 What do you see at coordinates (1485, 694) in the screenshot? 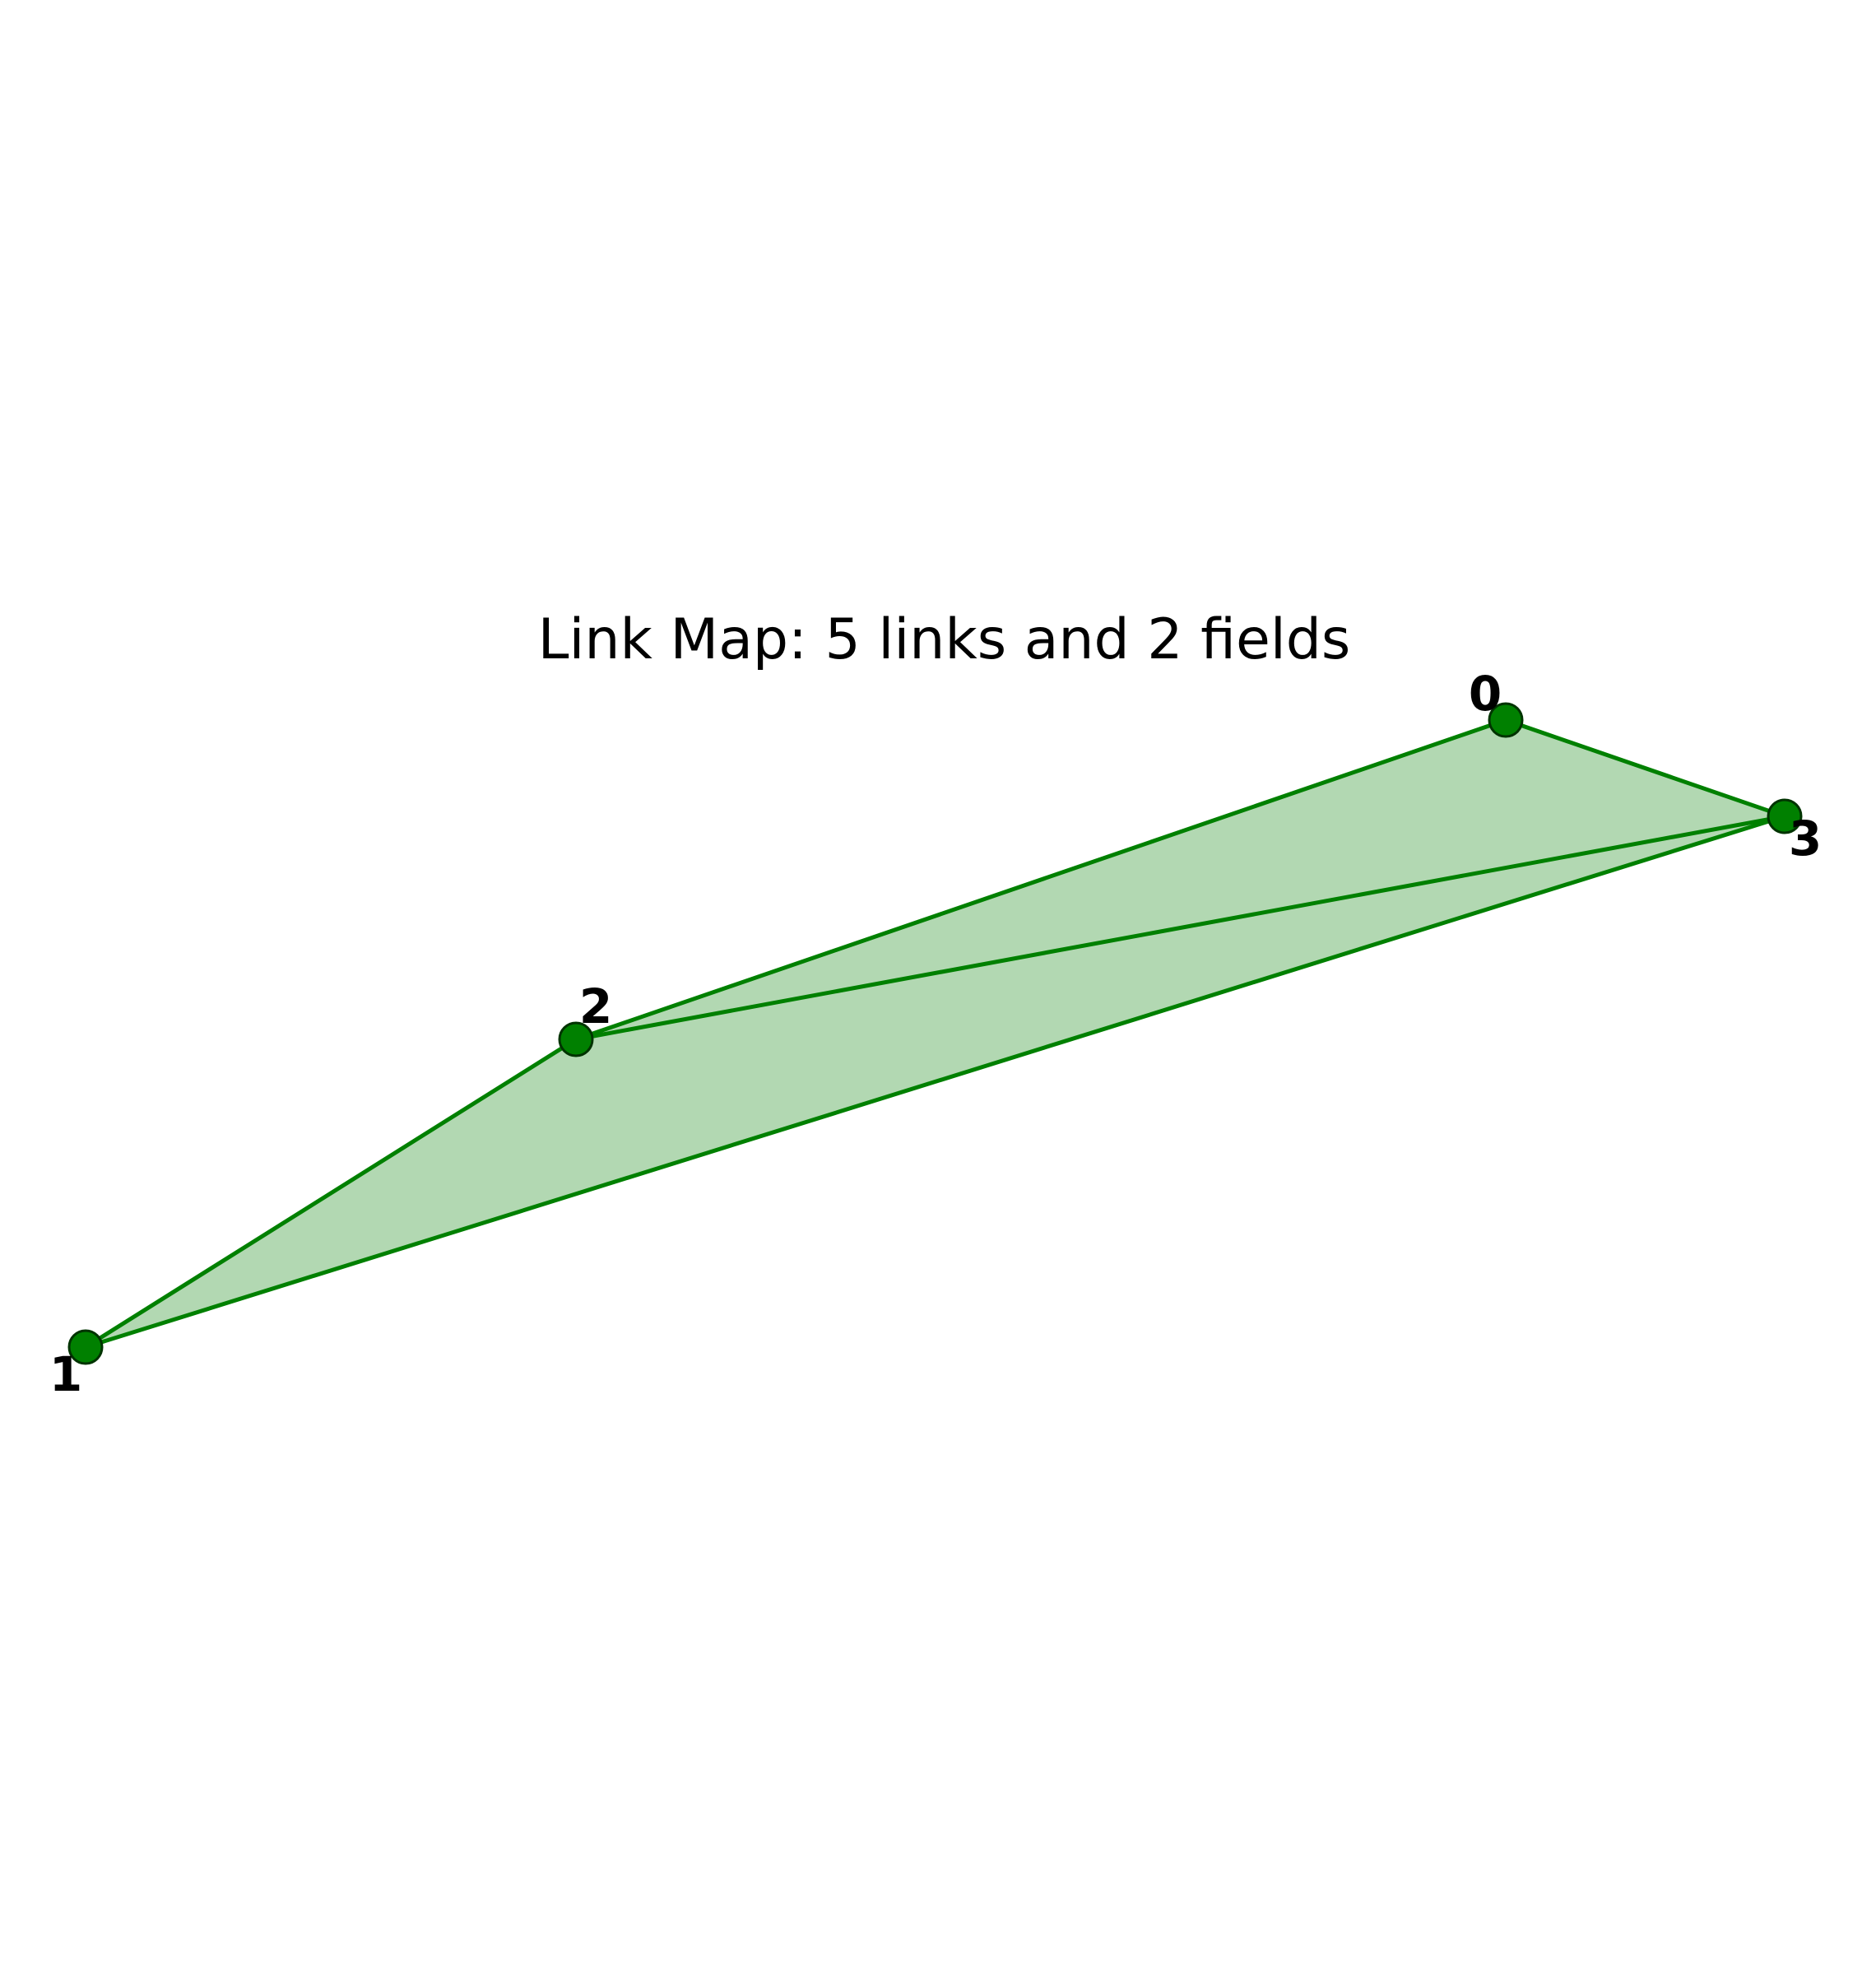
I see `portal-label-0: 0` at bounding box center [1485, 694].